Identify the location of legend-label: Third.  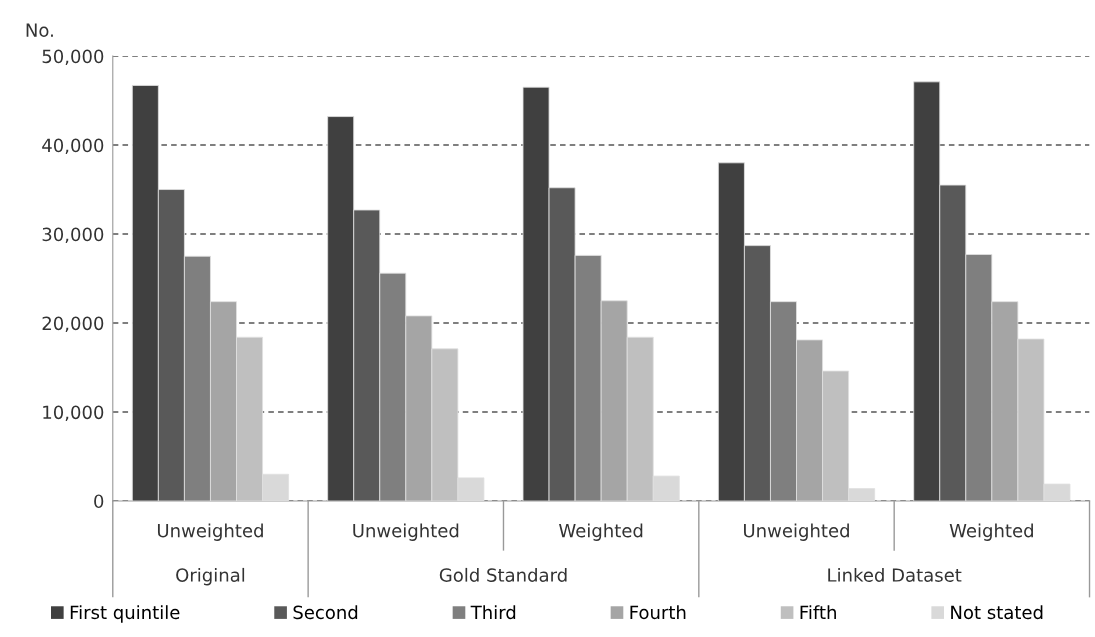
(493, 612).